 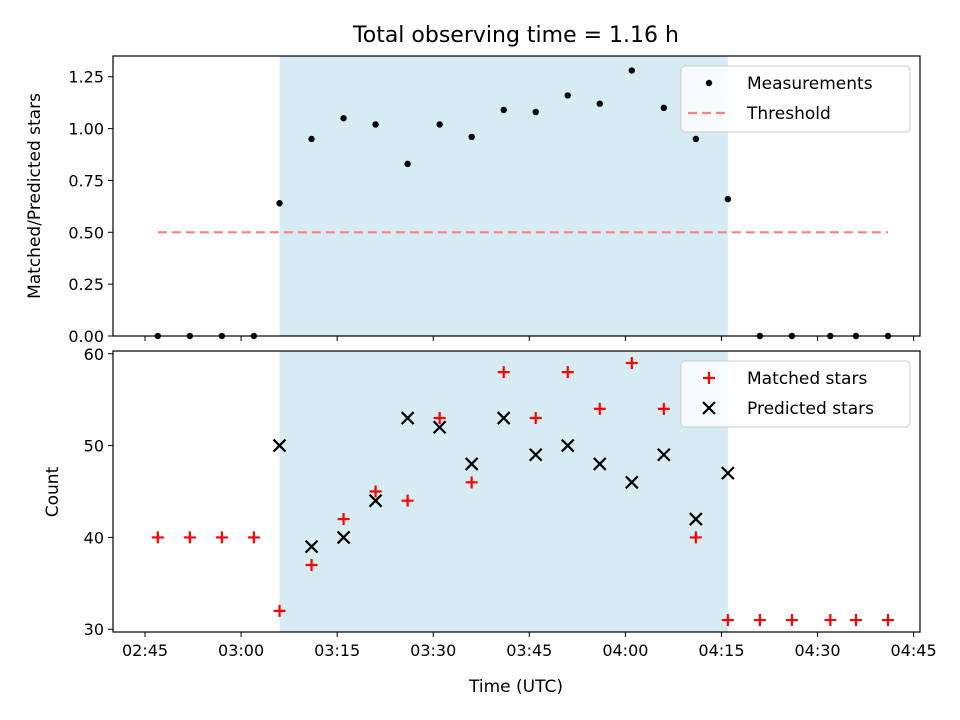 I want to click on x-tick-label: 04:00, so click(x=625, y=650).